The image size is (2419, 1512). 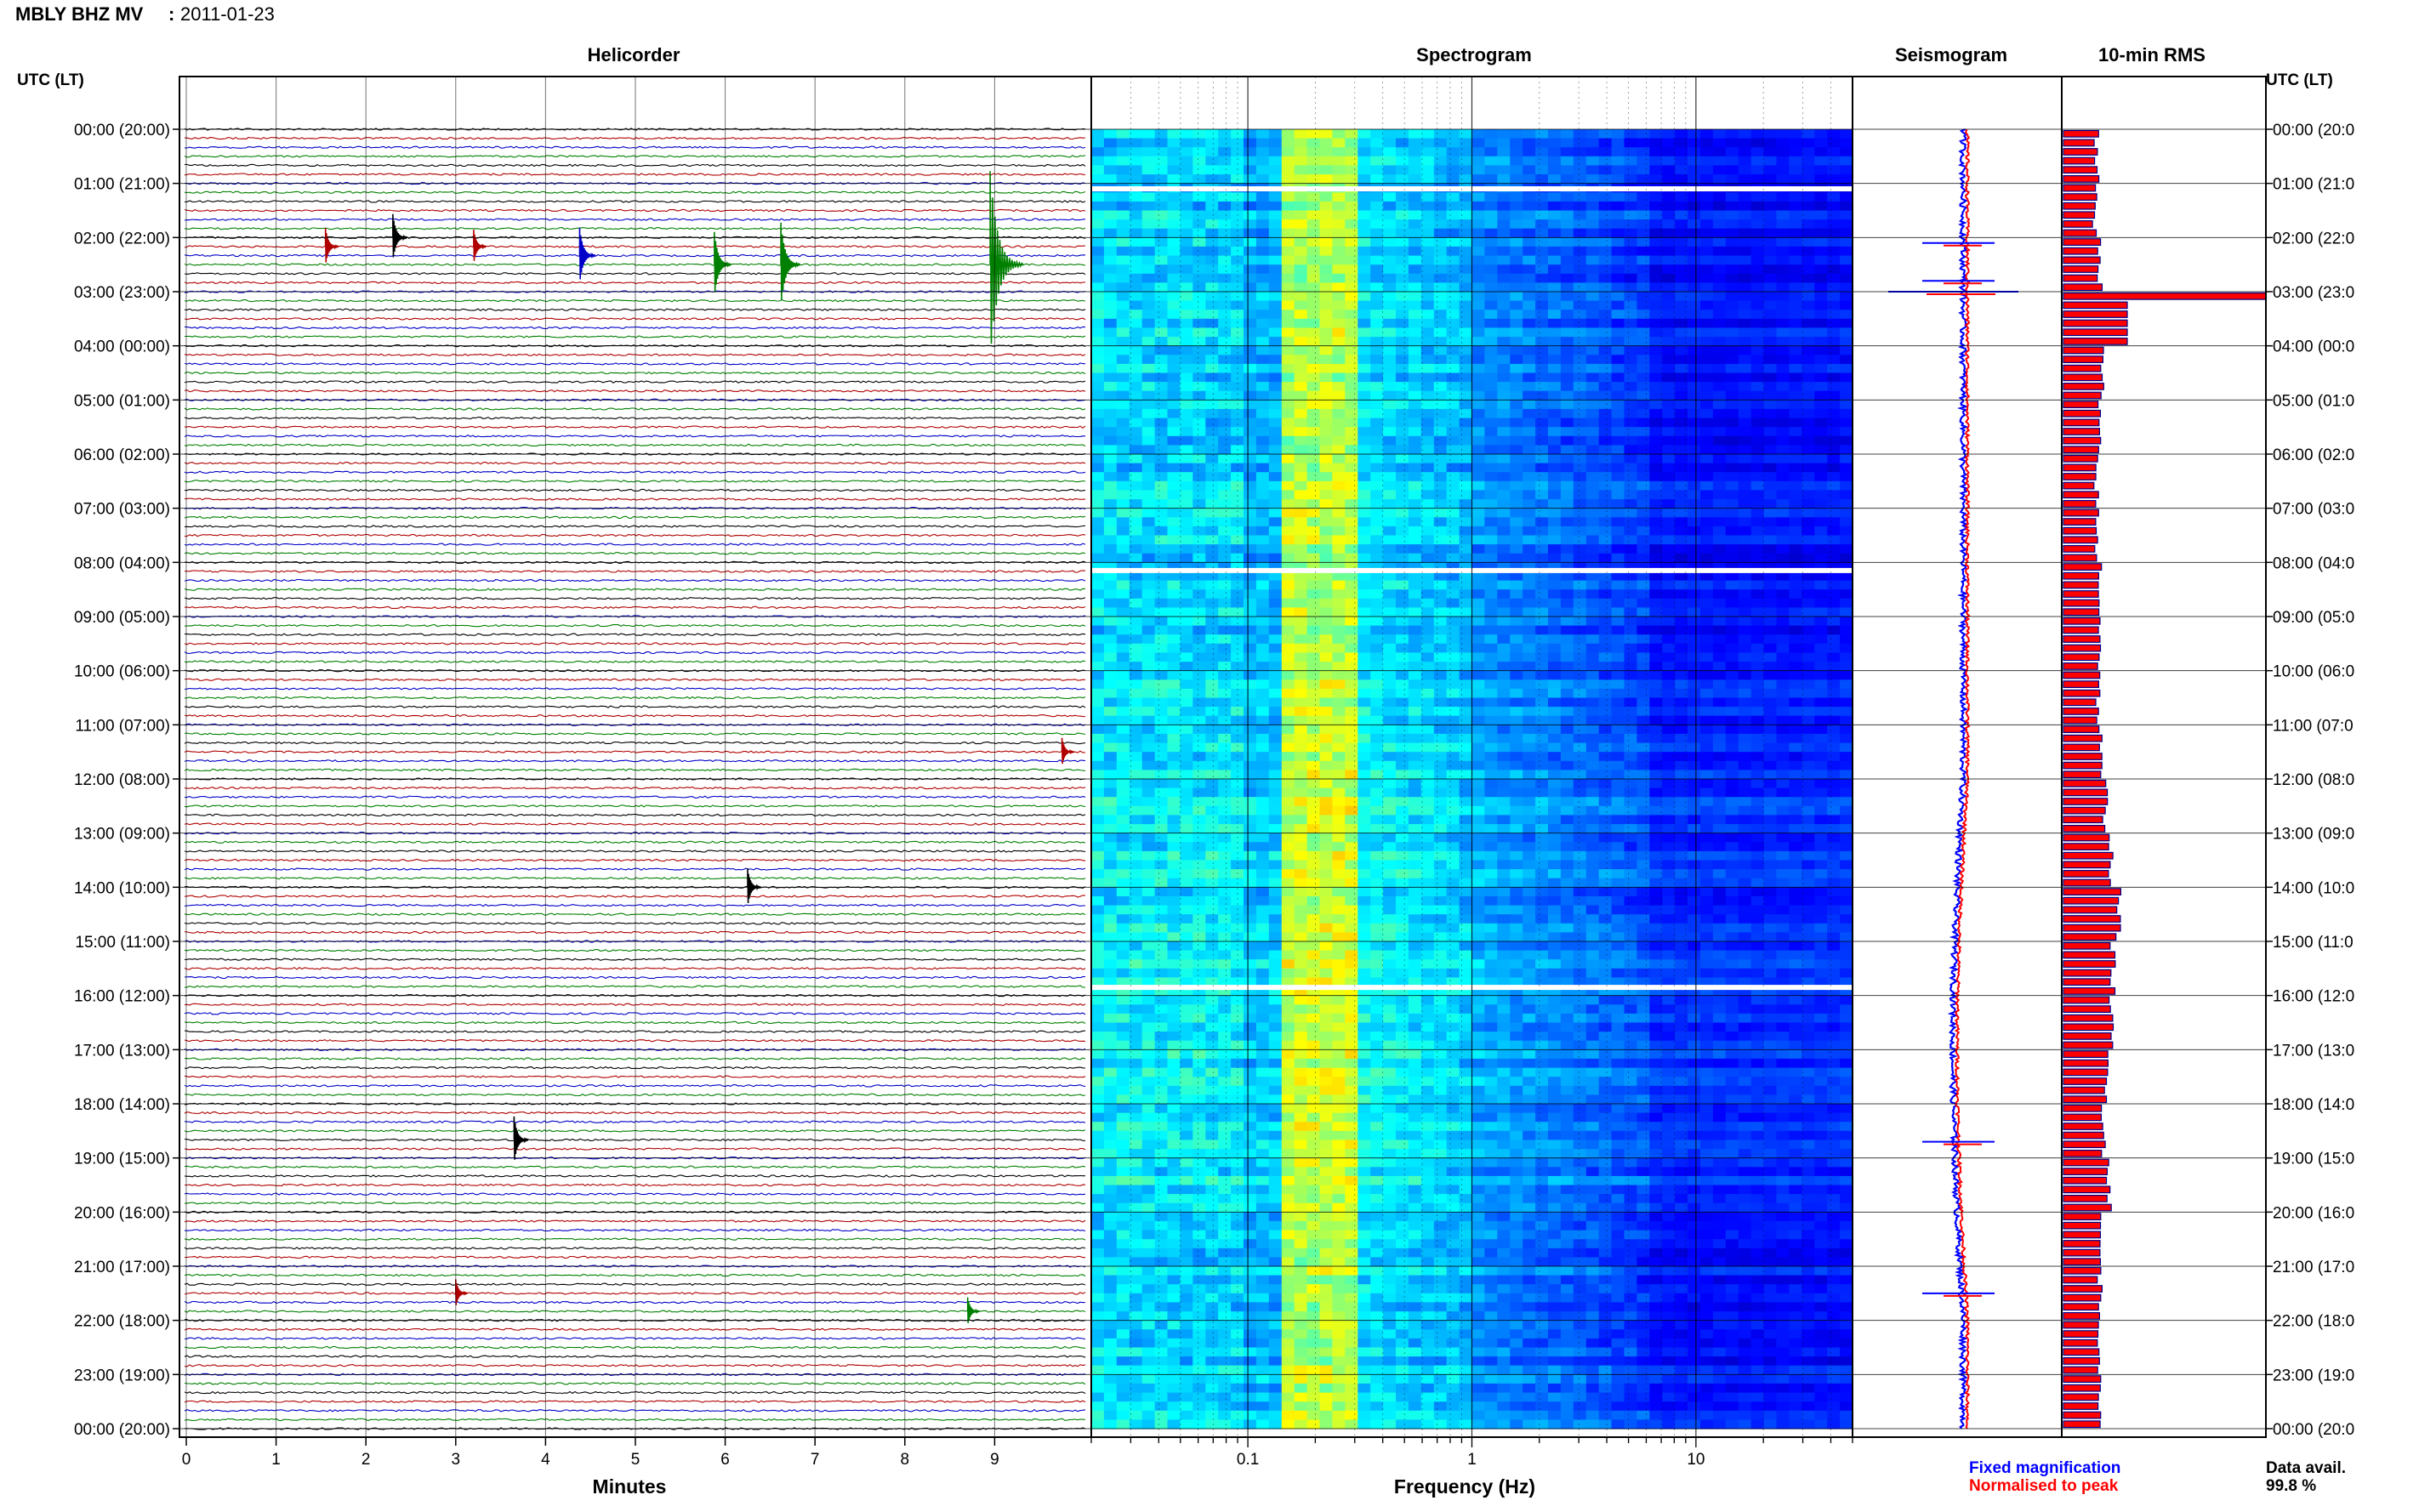 What do you see at coordinates (79, 14) in the screenshot?
I see `station-code: MBLY BHZ MV` at bounding box center [79, 14].